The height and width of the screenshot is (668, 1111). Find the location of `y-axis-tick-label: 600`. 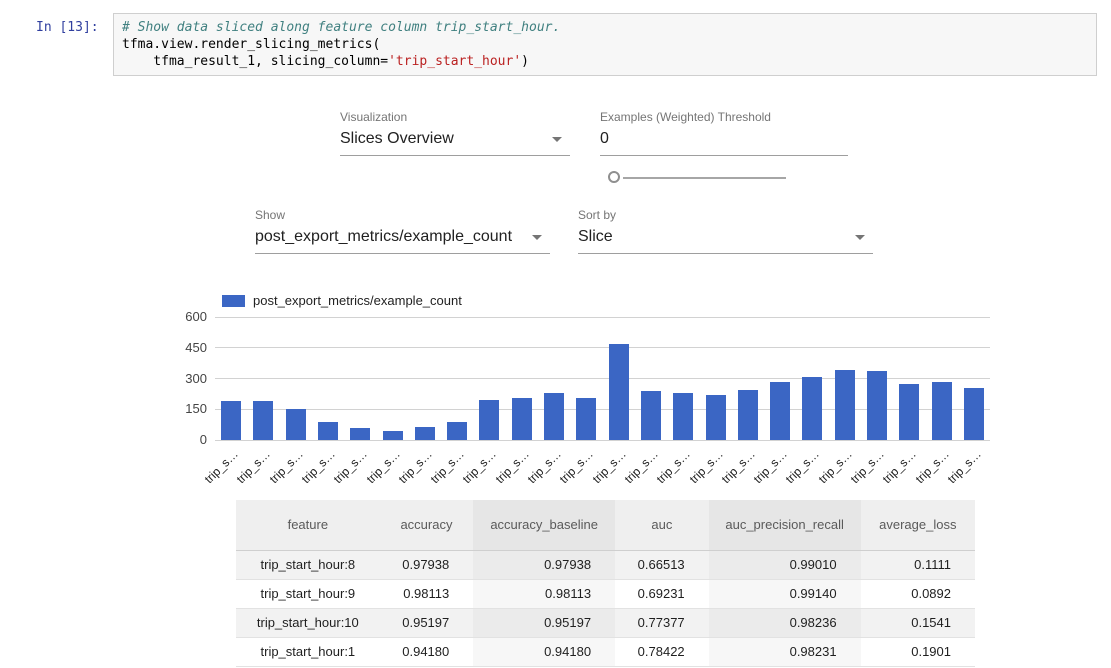

y-axis-tick-label: 600 is located at coordinates (196, 316).